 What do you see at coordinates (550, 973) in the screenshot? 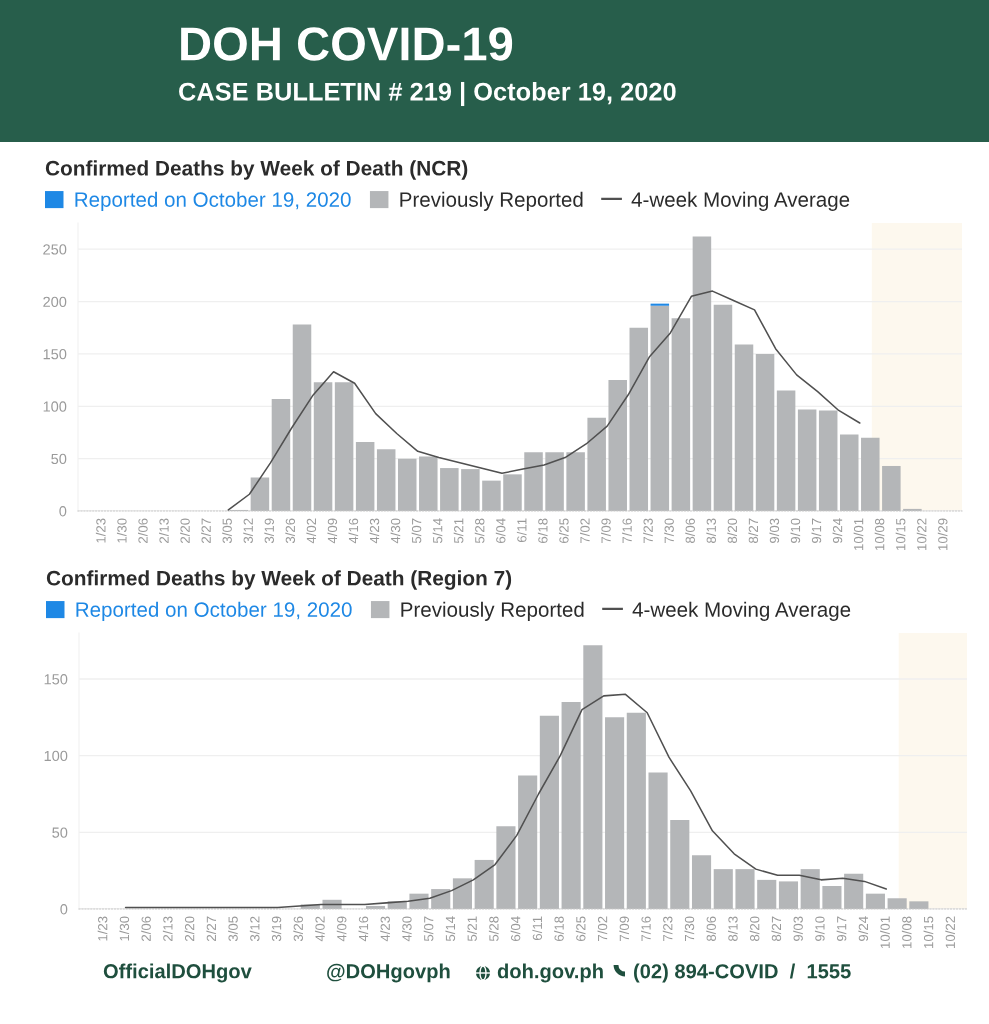
I see `text: doh.gov.ph` at bounding box center [550, 973].